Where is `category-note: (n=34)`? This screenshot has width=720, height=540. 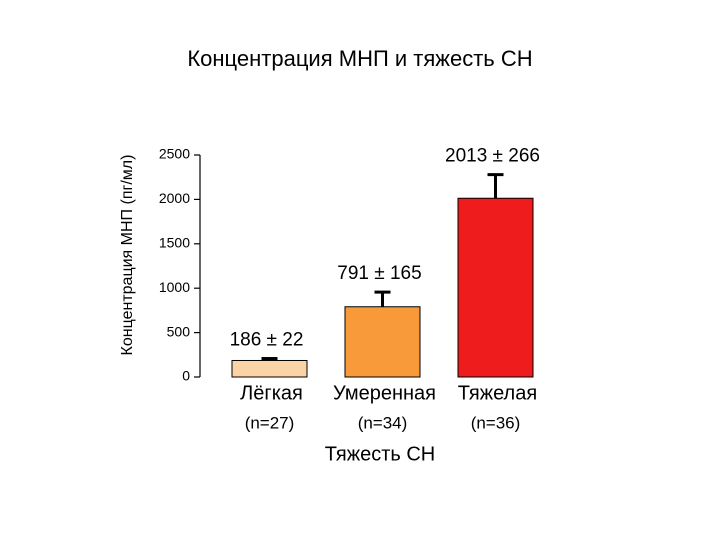
category-note: (n=34) is located at coordinates (383, 422).